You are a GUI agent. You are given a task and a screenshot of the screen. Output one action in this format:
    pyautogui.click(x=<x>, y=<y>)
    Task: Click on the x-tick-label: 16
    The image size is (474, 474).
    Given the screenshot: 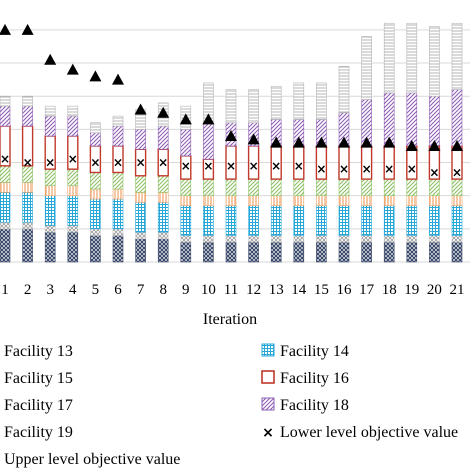 What is the action you would take?
    pyautogui.click(x=345, y=290)
    